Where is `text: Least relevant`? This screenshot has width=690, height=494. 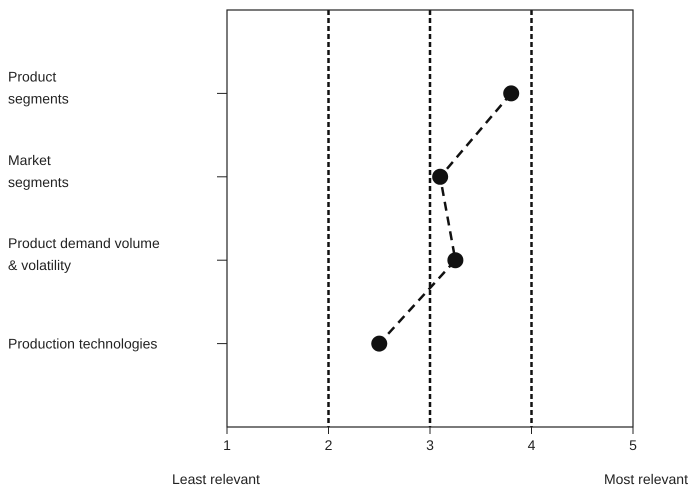
text: Least relevant is located at coordinates (216, 479).